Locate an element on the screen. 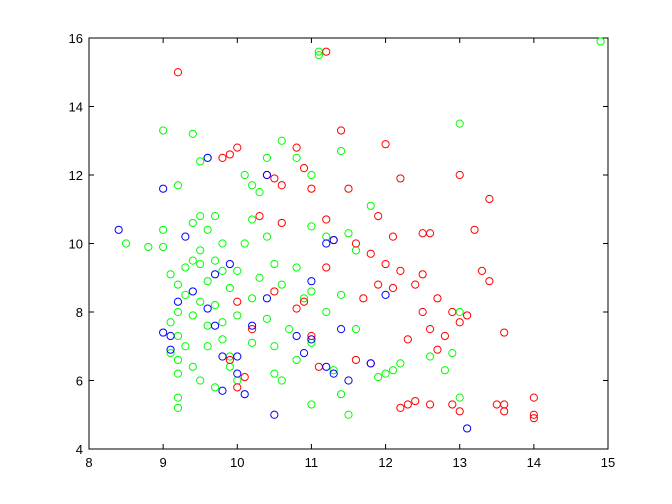  x-tick-label: 9 is located at coordinates (163, 462).